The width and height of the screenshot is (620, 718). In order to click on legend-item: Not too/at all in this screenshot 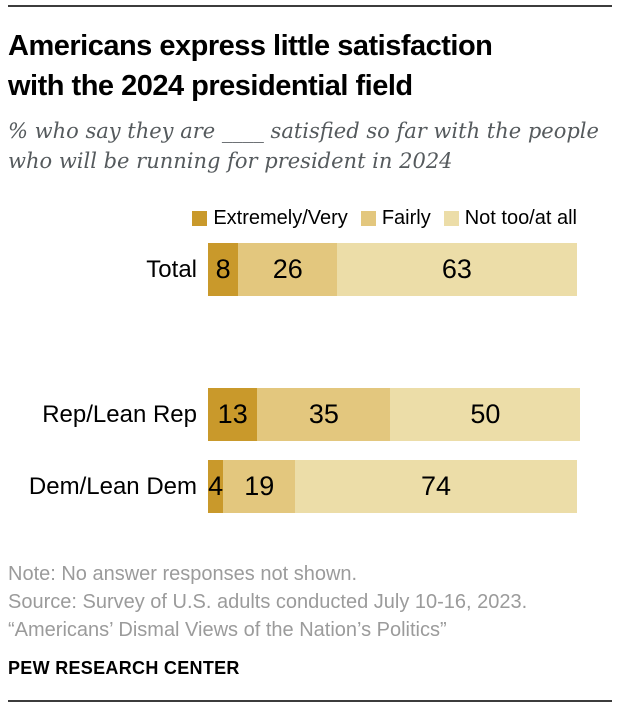, I will do `click(510, 218)`.